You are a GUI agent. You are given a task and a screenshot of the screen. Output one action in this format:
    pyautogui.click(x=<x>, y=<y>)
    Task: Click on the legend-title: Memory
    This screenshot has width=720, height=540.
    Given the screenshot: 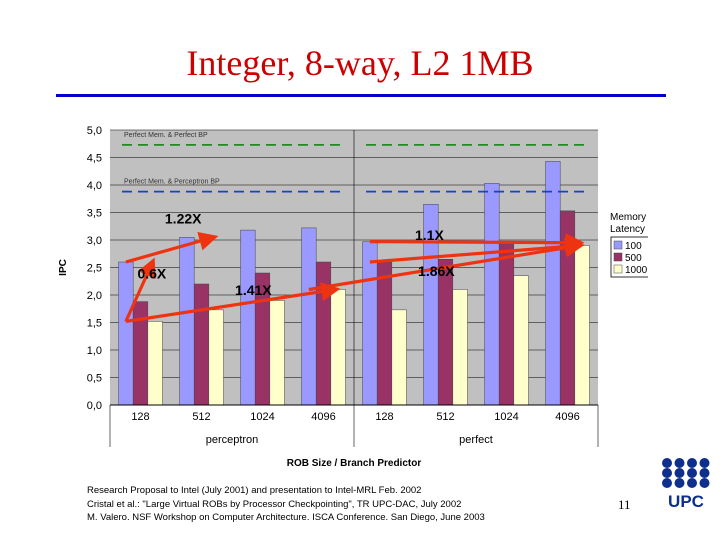 What is the action you would take?
    pyautogui.click(x=628, y=217)
    